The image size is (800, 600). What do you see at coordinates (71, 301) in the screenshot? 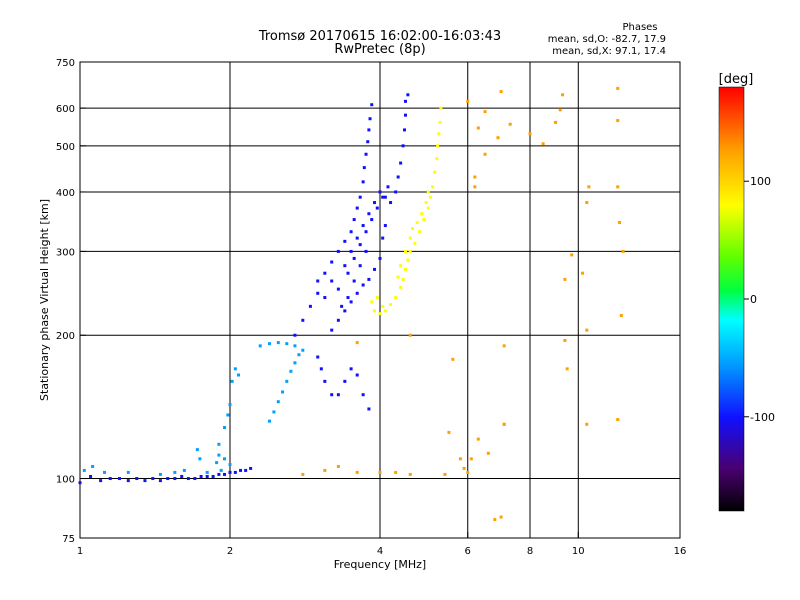
I see `y-axis-ticks: 75 100 200 300 400 500 600 750` at bounding box center [71, 301].